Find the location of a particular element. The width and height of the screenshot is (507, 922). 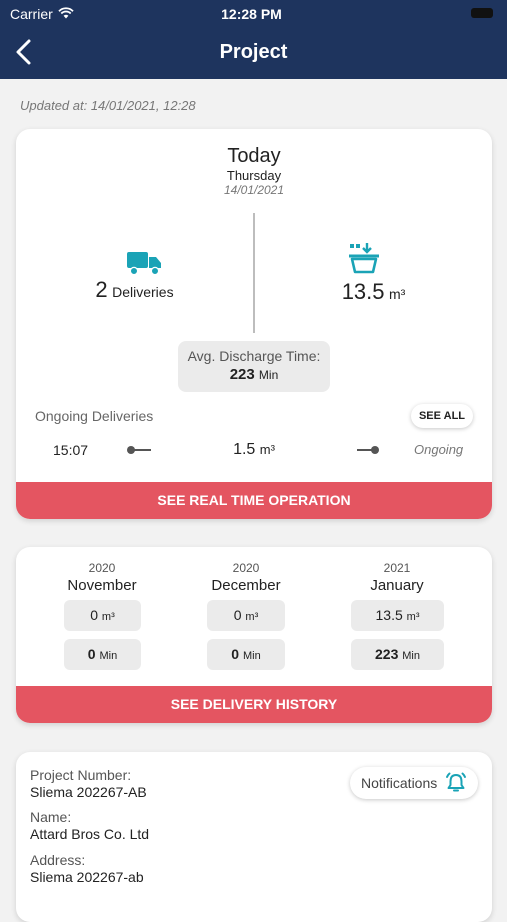

deliveries-number: 2 is located at coordinates (101, 289).